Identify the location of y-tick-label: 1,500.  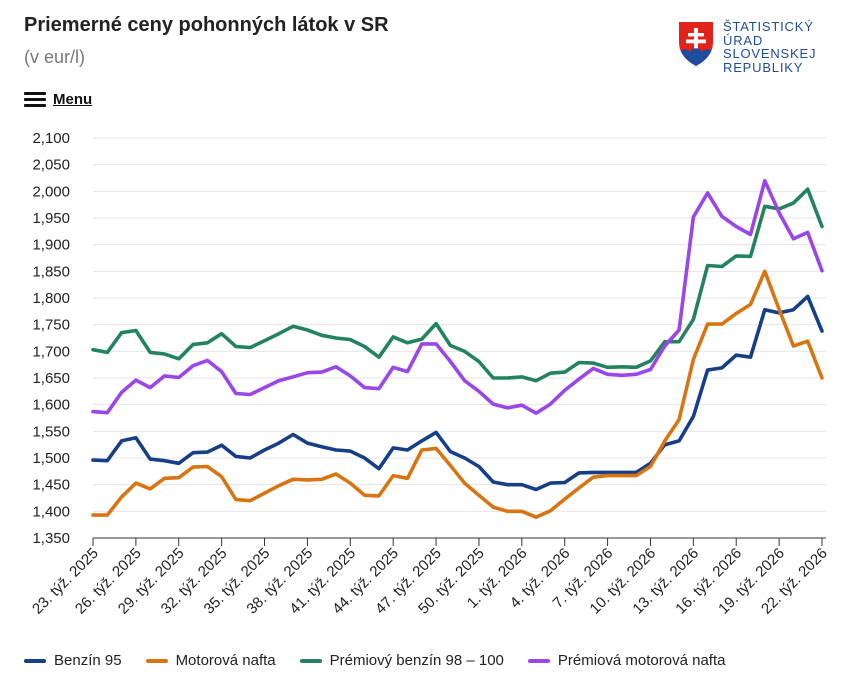
(51, 458).